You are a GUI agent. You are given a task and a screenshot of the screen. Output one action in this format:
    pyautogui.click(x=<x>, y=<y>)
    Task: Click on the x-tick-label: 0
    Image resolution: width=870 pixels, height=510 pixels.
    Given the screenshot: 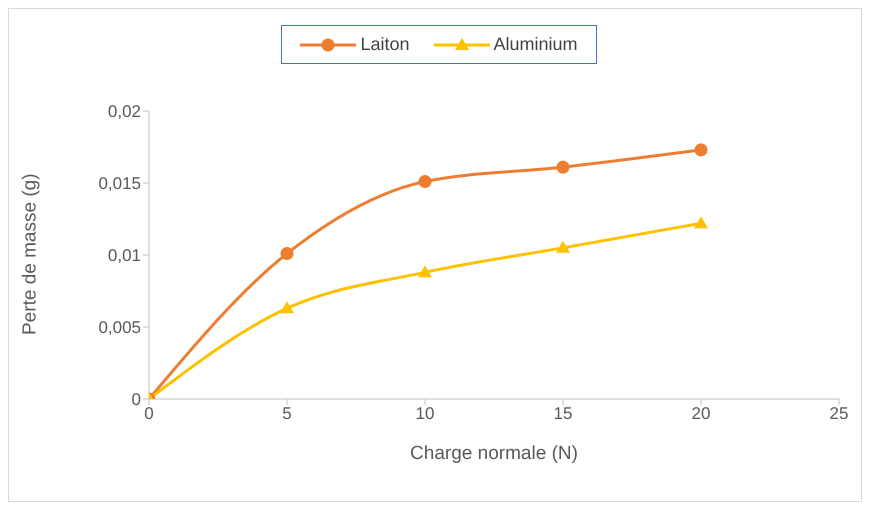 What is the action you would take?
    pyautogui.click(x=149, y=414)
    